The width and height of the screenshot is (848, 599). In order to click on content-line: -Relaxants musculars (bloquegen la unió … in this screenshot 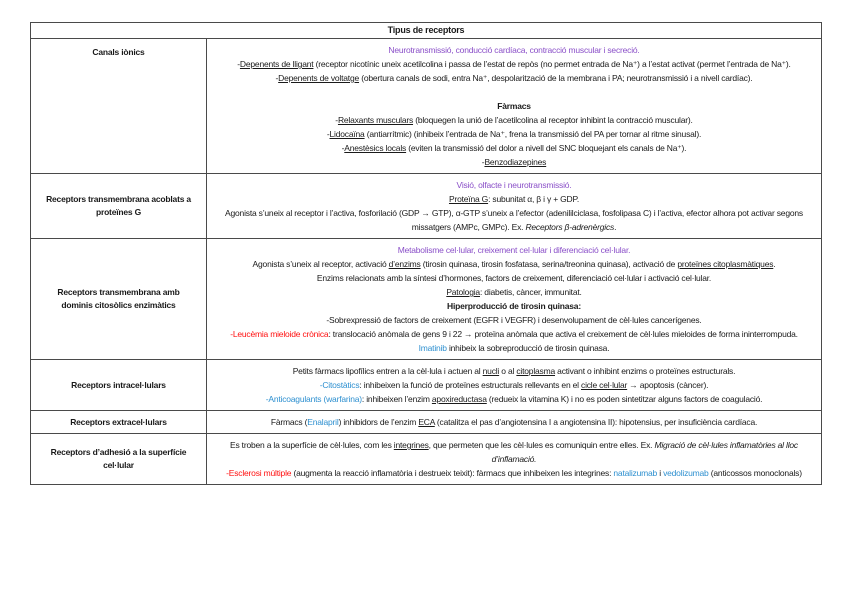, I will do `click(514, 120)`.